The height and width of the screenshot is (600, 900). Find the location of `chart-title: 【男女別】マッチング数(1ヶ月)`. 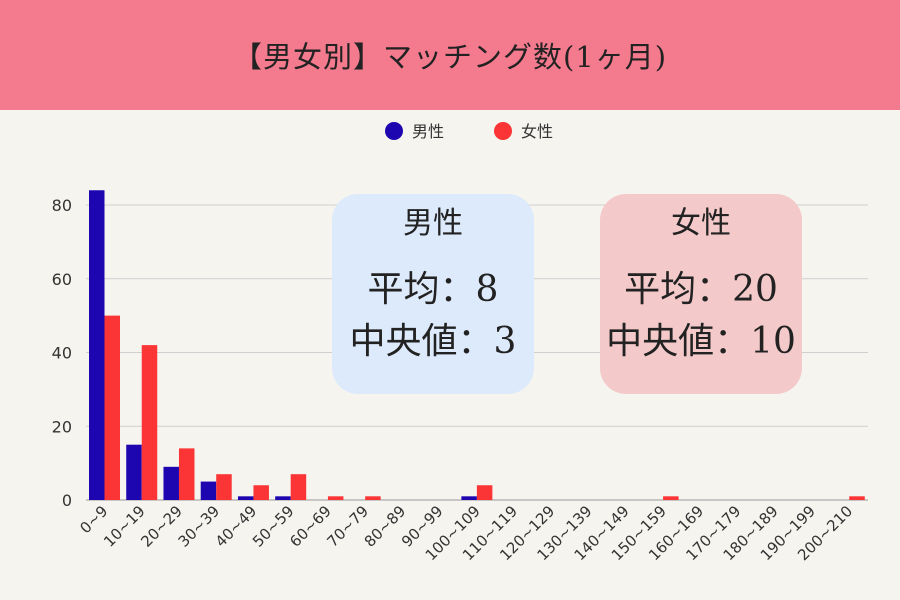

chart-title: 【男女別】マッチング数(1ヶ月) is located at coordinates (450, 57).